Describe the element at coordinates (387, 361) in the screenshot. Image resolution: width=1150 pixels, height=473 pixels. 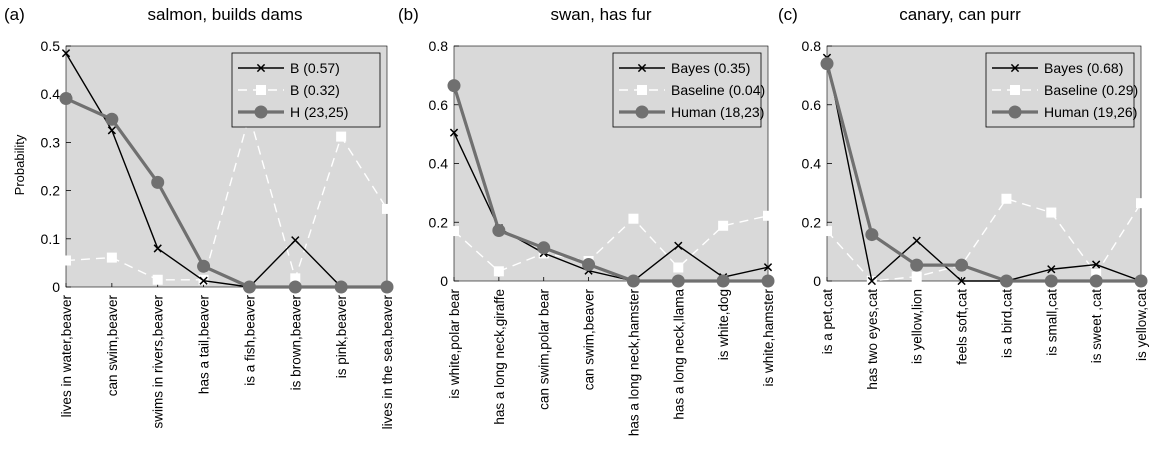
I see `x-tick-label: lives in the sea,beaver` at that location.